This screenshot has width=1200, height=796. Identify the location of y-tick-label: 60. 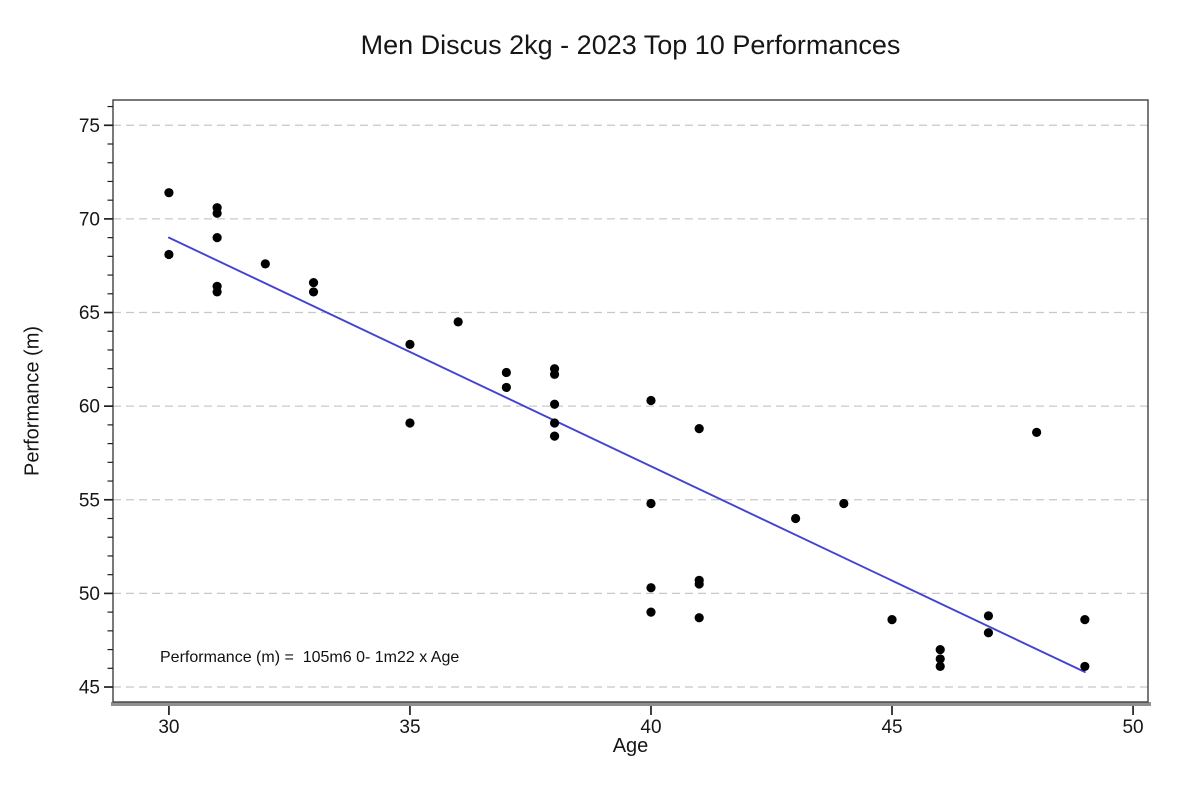
(89, 407).